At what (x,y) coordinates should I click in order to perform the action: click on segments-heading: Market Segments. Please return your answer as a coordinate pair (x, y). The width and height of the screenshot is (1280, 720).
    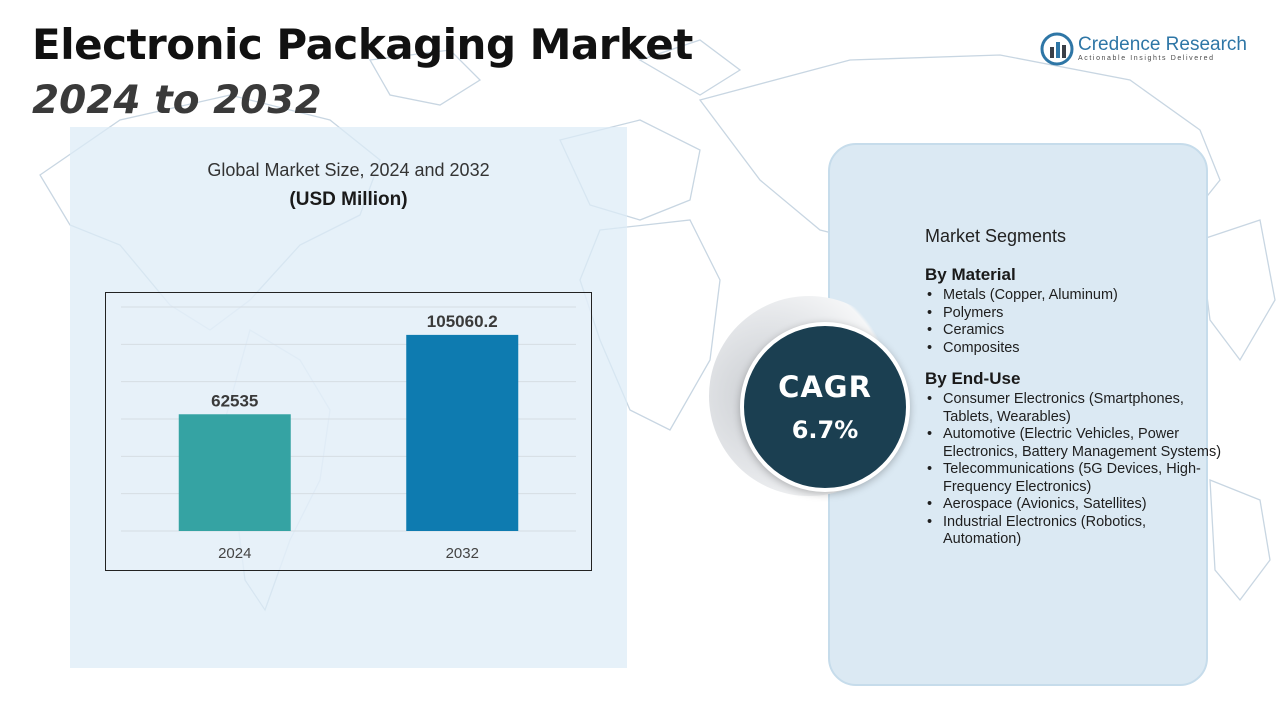
    Looking at the image, I should click on (996, 236).